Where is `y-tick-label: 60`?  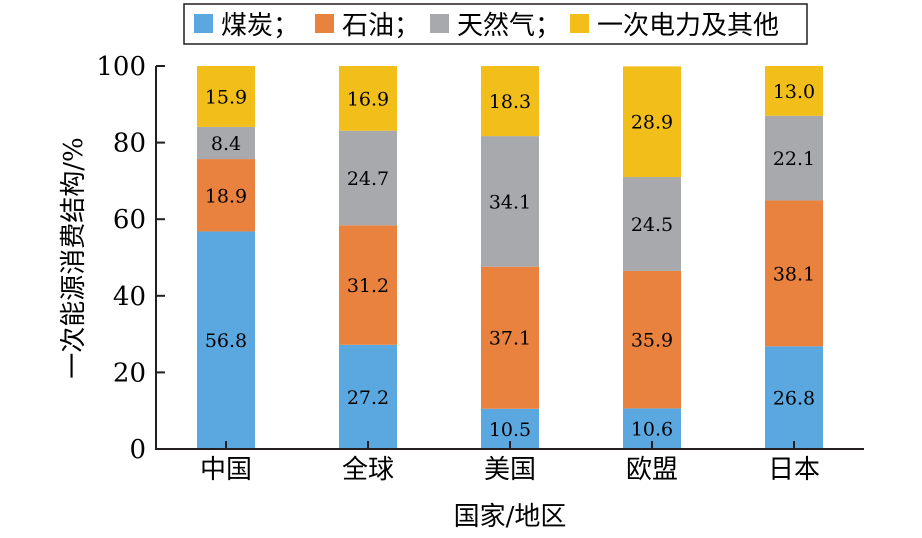
y-tick-label: 60 is located at coordinates (129, 220).